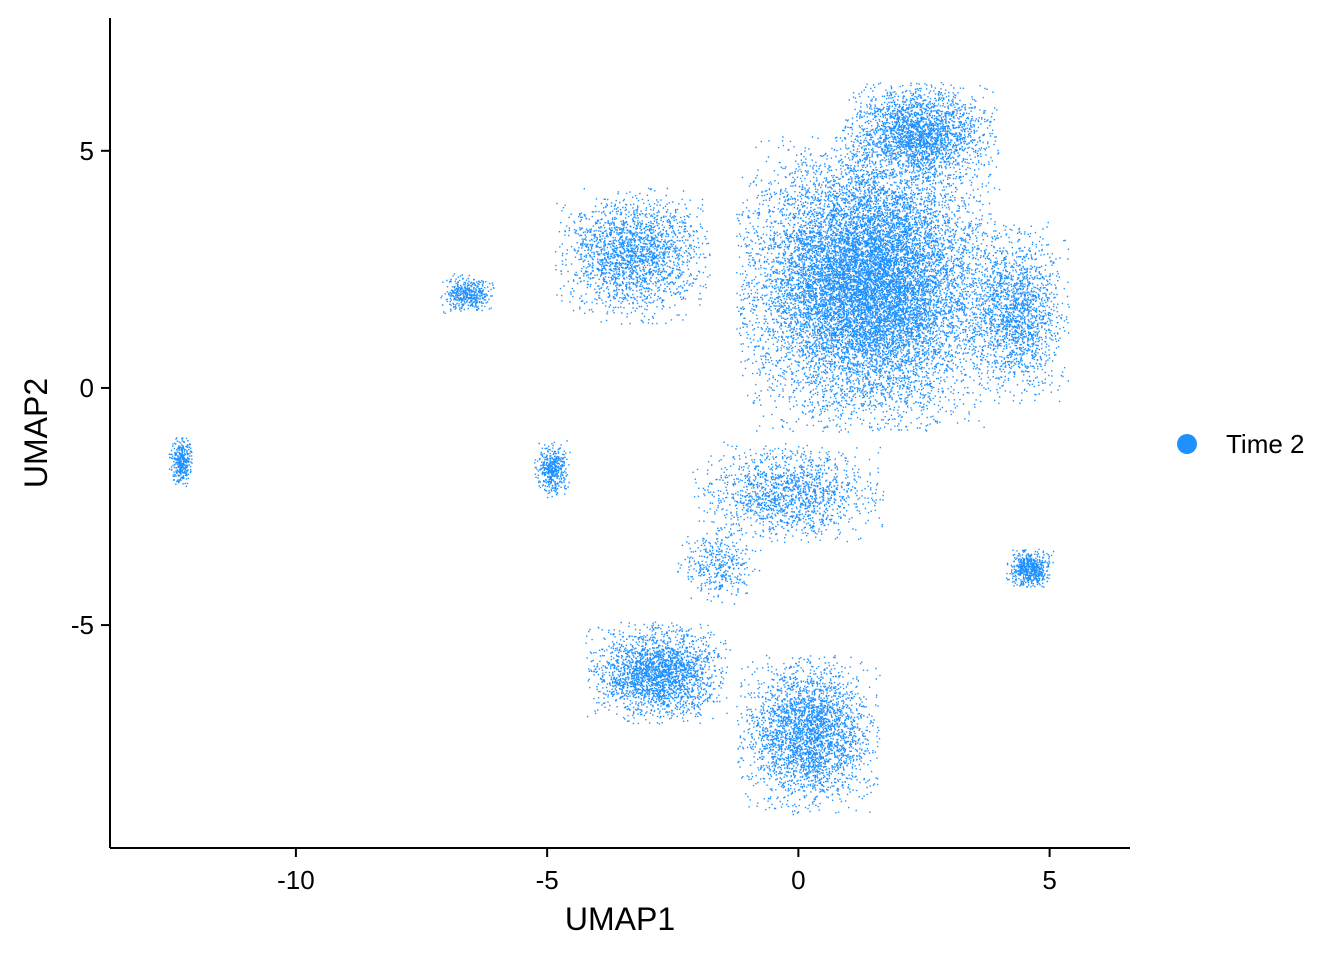  What do you see at coordinates (296, 880) in the screenshot?
I see `x-tick-label: -10` at bounding box center [296, 880].